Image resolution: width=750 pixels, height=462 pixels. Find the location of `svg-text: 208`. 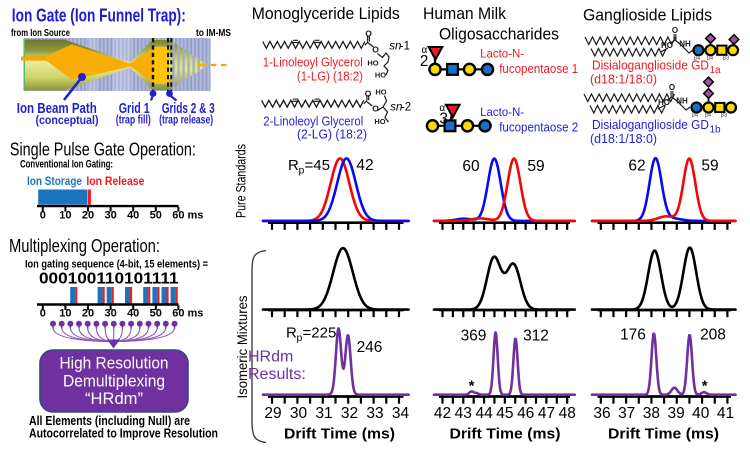

svg-text: 208 is located at coordinates (713, 335).